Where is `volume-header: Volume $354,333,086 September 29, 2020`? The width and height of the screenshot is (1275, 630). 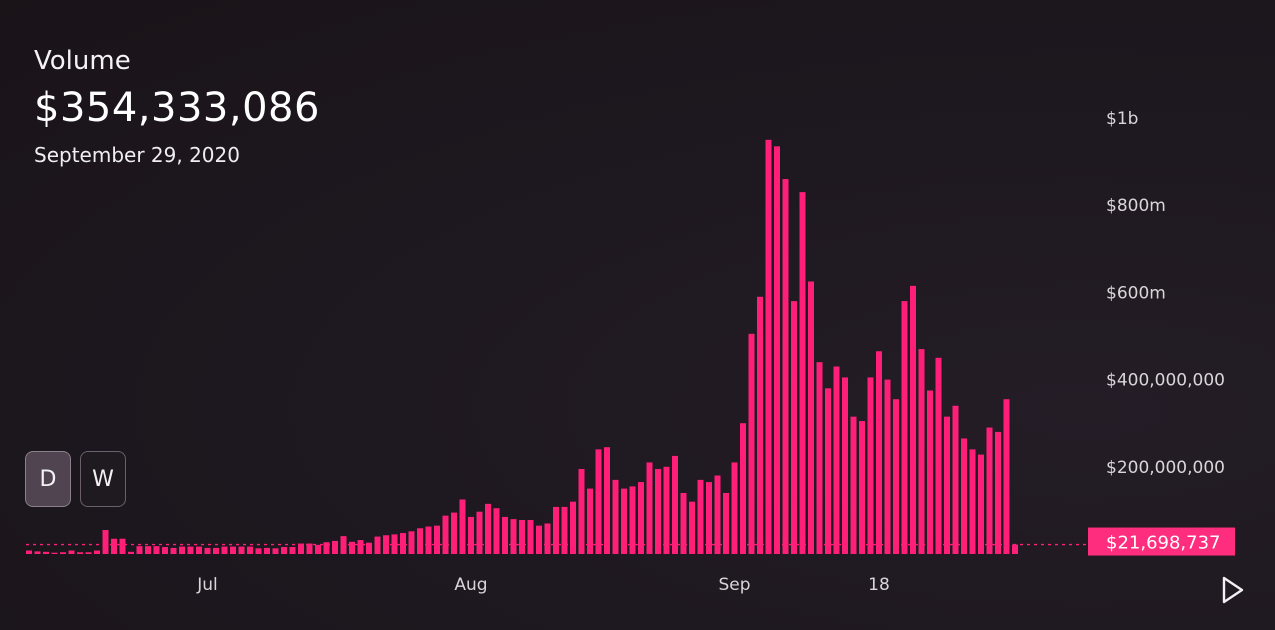 volume-header: Volume $354,333,086 September 29, 2020 is located at coordinates (177, 106).